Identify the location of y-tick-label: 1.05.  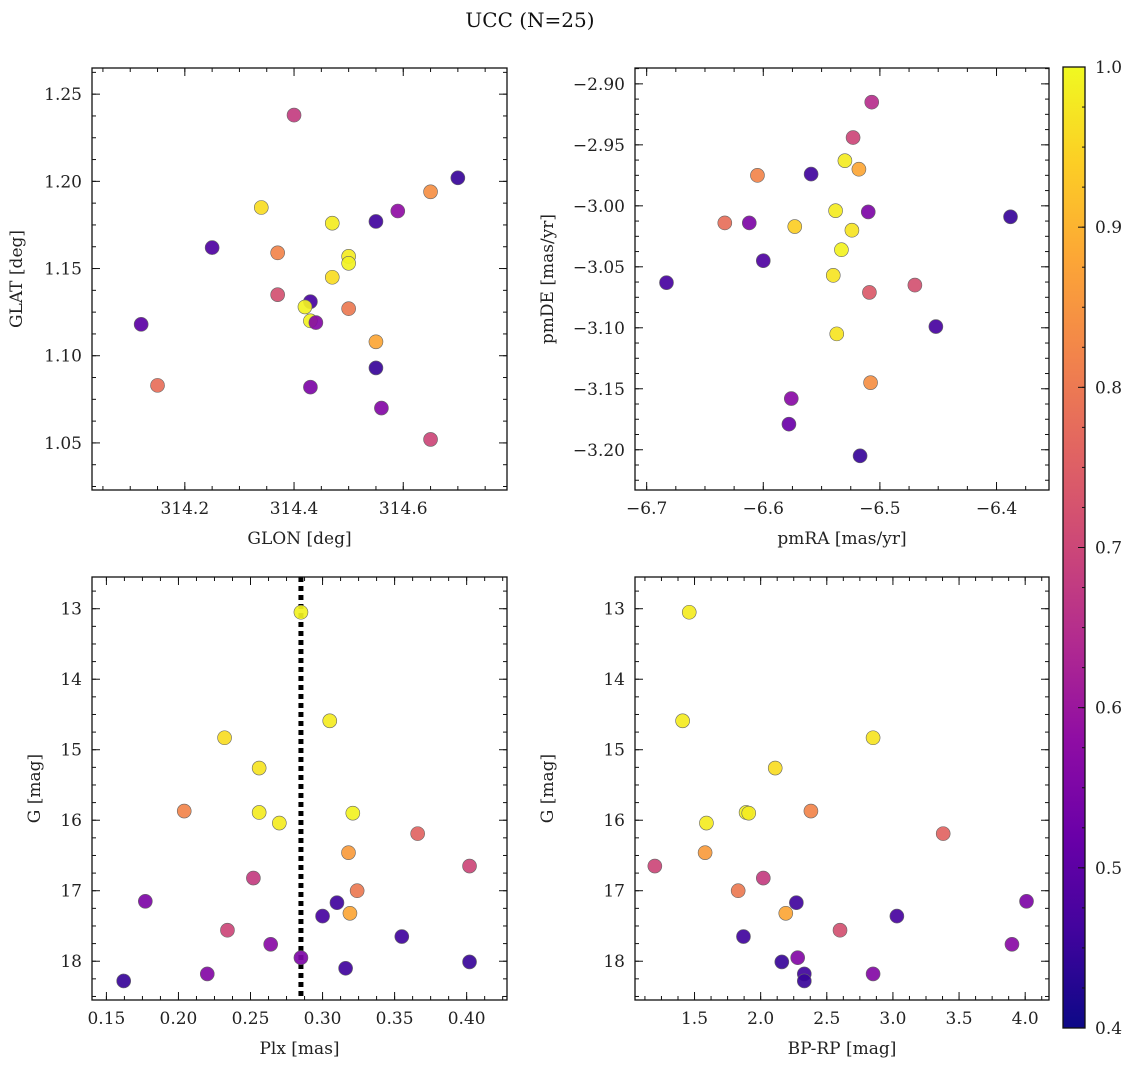
(63, 444).